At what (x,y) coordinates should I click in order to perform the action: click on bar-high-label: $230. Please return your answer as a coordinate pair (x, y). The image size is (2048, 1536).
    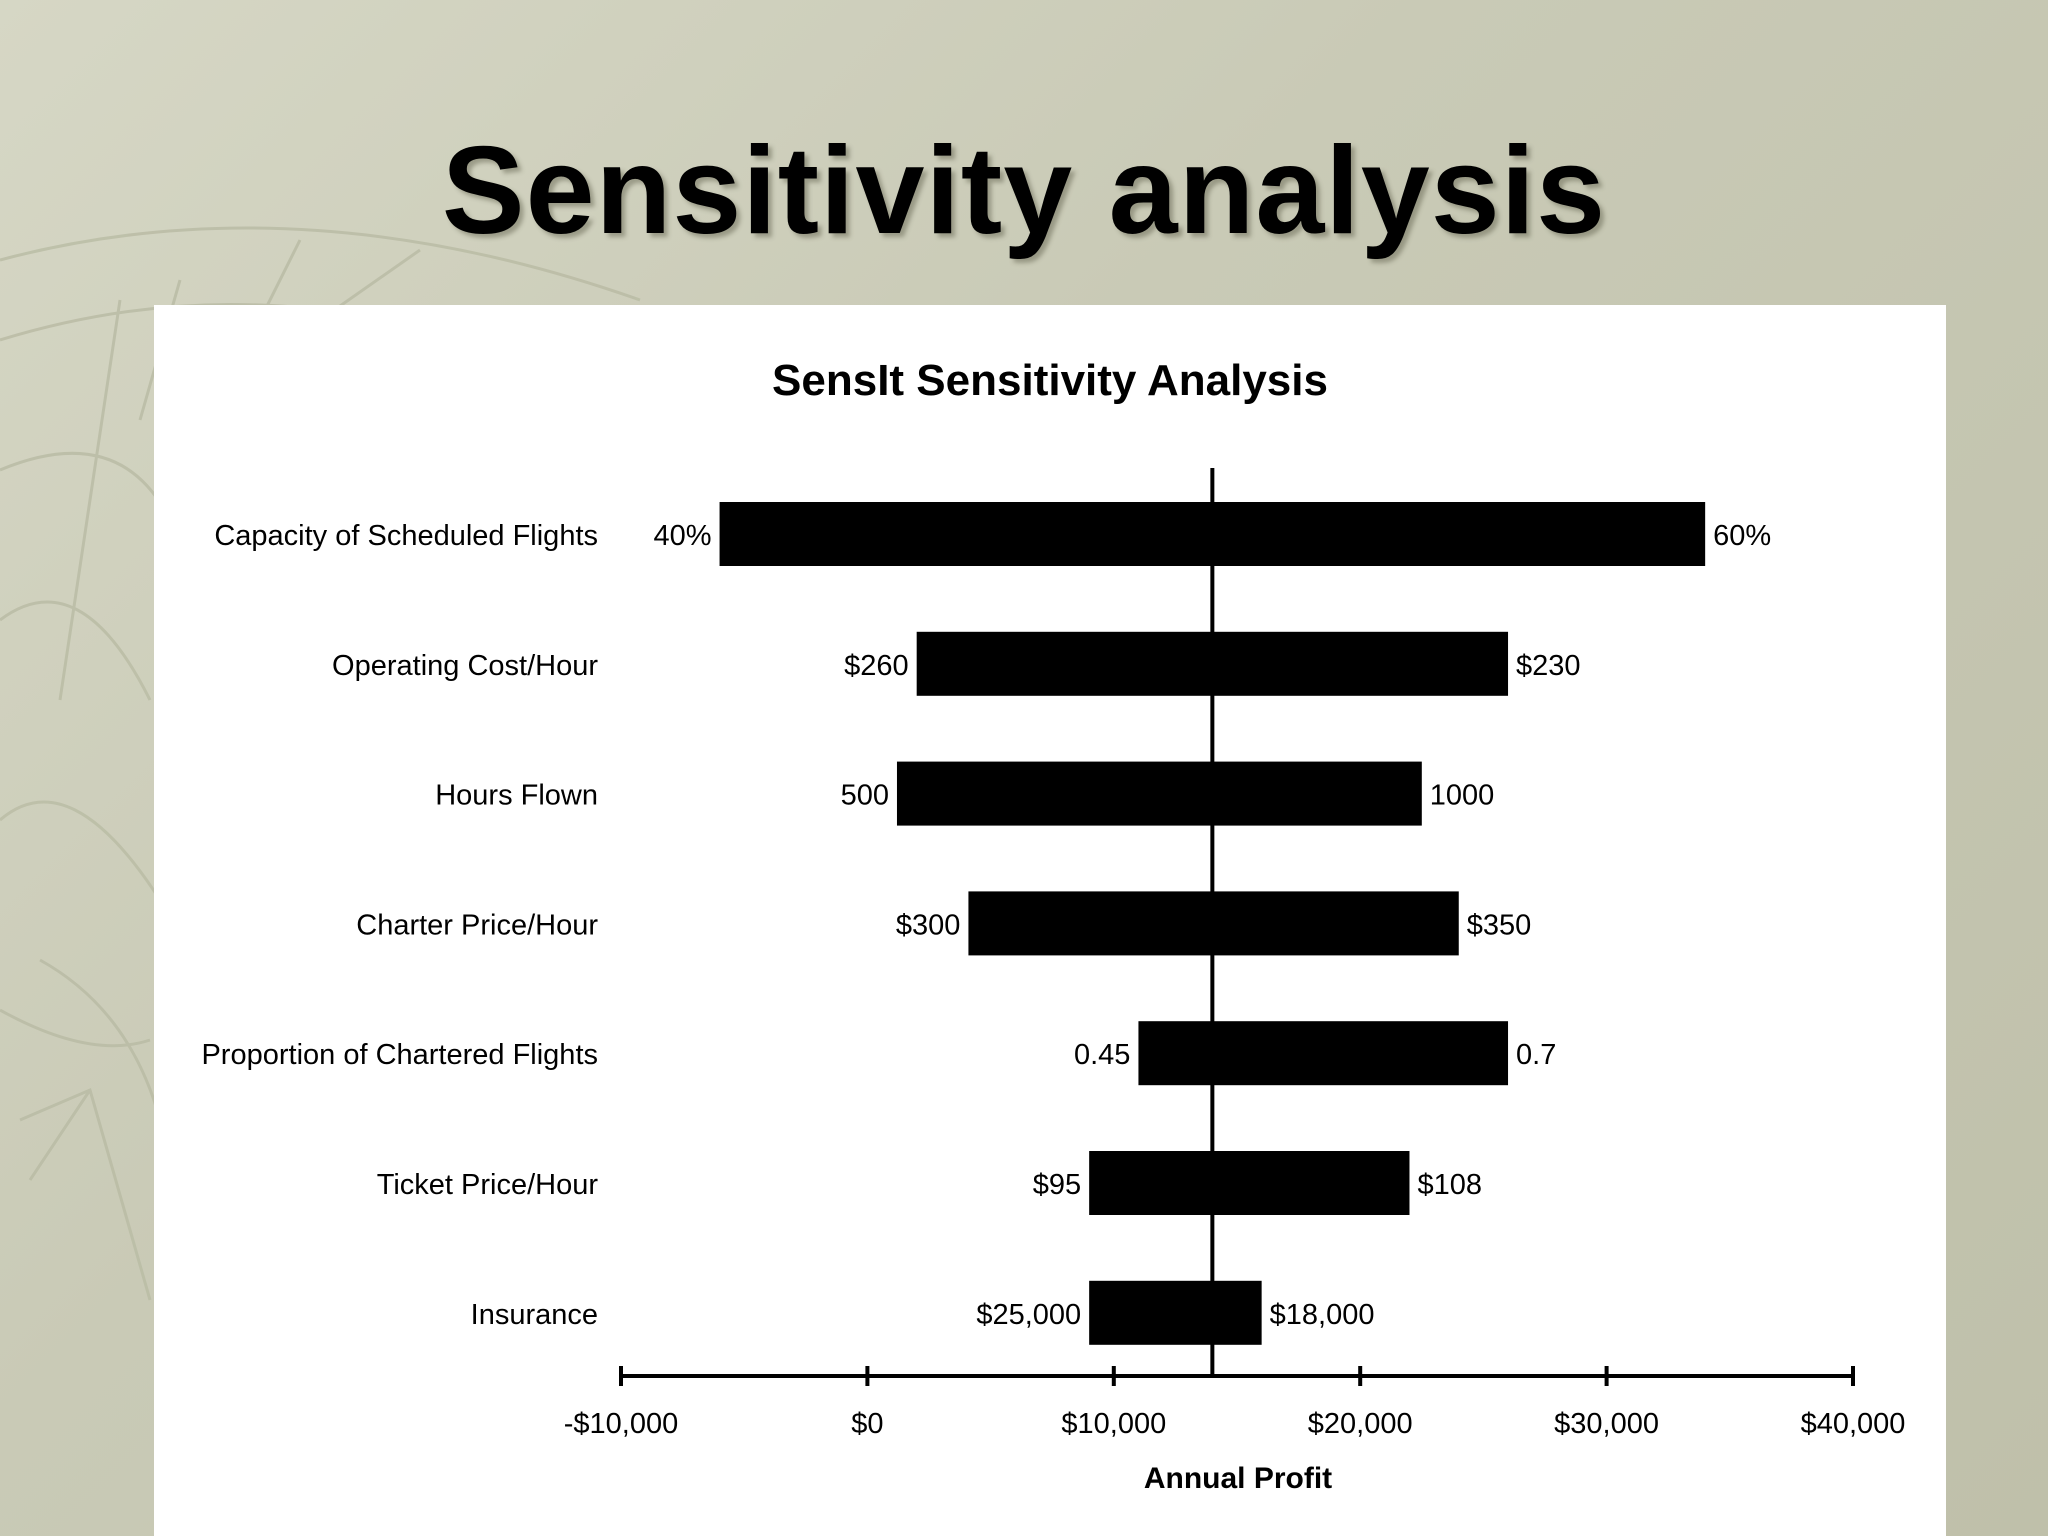
    Looking at the image, I should click on (1548, 666).